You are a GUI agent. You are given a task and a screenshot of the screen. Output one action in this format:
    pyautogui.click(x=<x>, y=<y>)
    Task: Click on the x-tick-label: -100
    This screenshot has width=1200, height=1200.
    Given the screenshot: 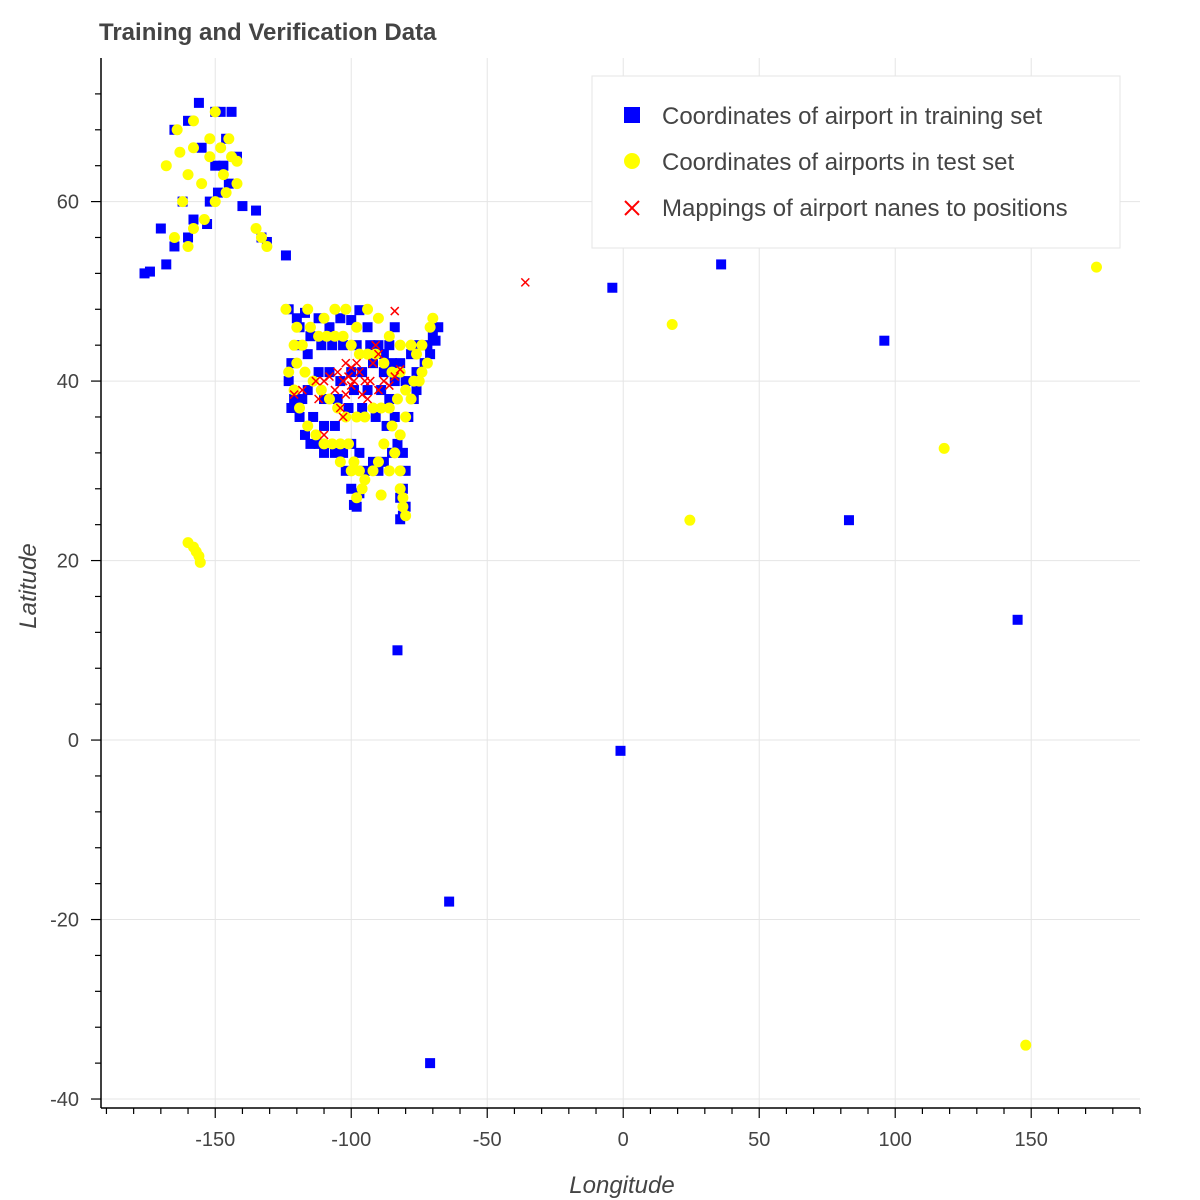 What is the action you would take?
    pyautogui.click(x=351, y=1140)
    